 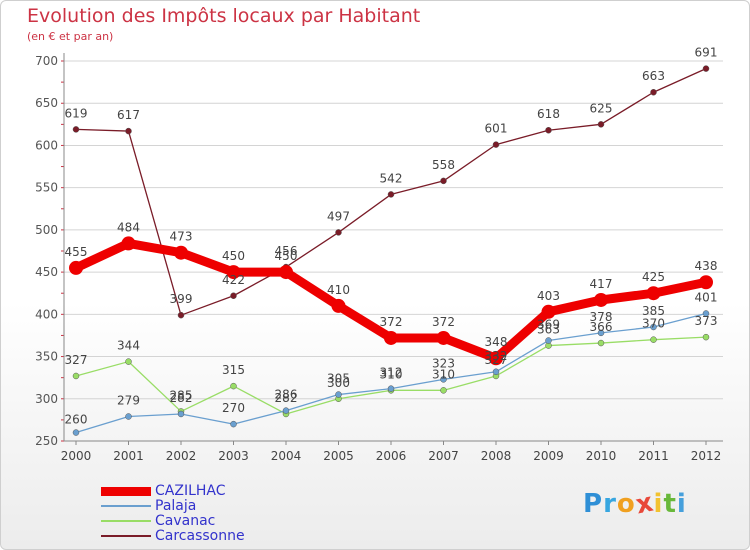 I want to click on data-label: 385, so click(x=653, y=311).